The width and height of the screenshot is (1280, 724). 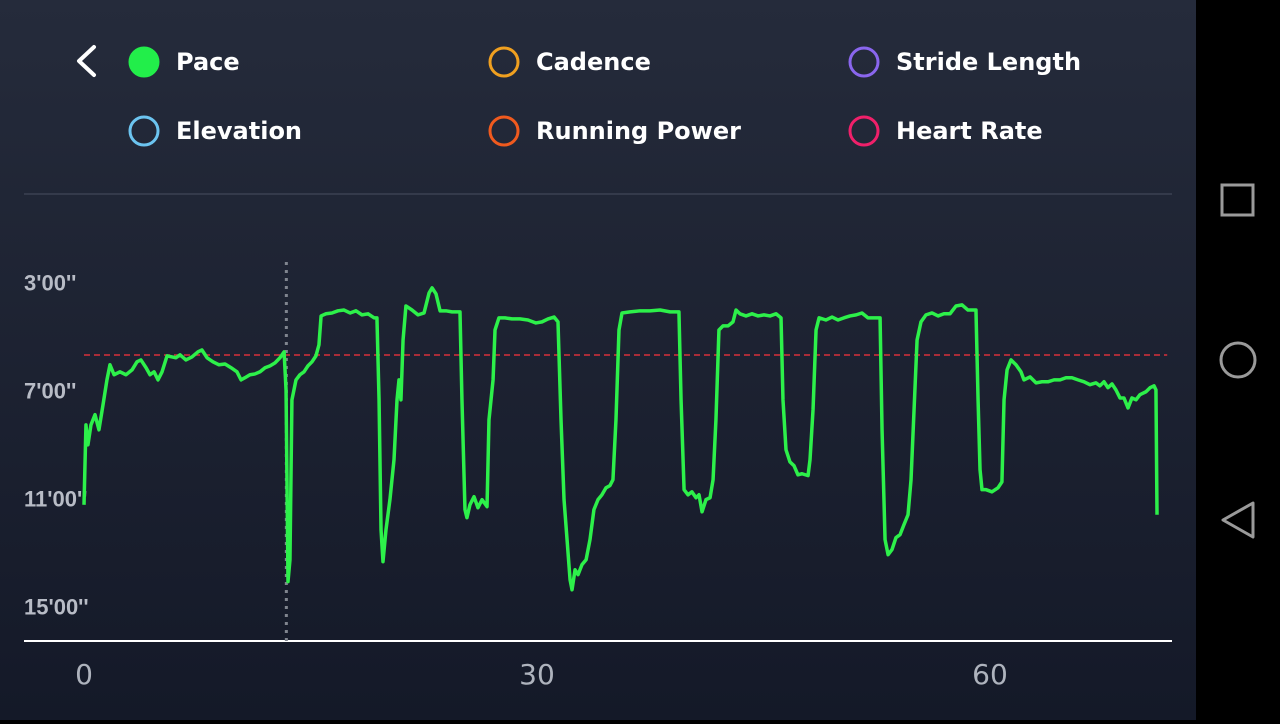 I want to click on metric-label: Heart Rate, so click(x=969, y=131).